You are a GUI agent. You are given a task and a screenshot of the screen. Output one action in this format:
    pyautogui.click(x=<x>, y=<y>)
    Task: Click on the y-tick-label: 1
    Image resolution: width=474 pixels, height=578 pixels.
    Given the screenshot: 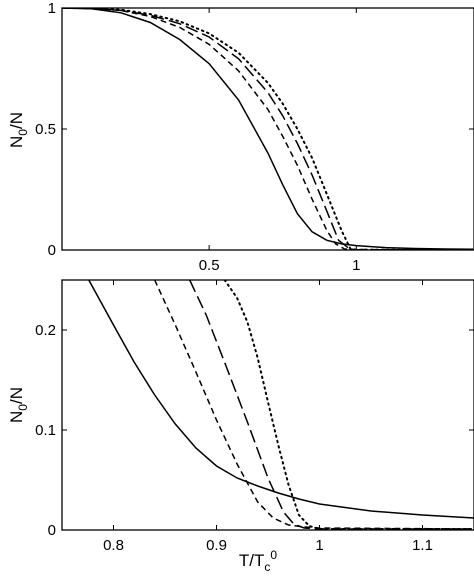 What is the action you would take?
    pyautogui.click(x=52, y=8)
    